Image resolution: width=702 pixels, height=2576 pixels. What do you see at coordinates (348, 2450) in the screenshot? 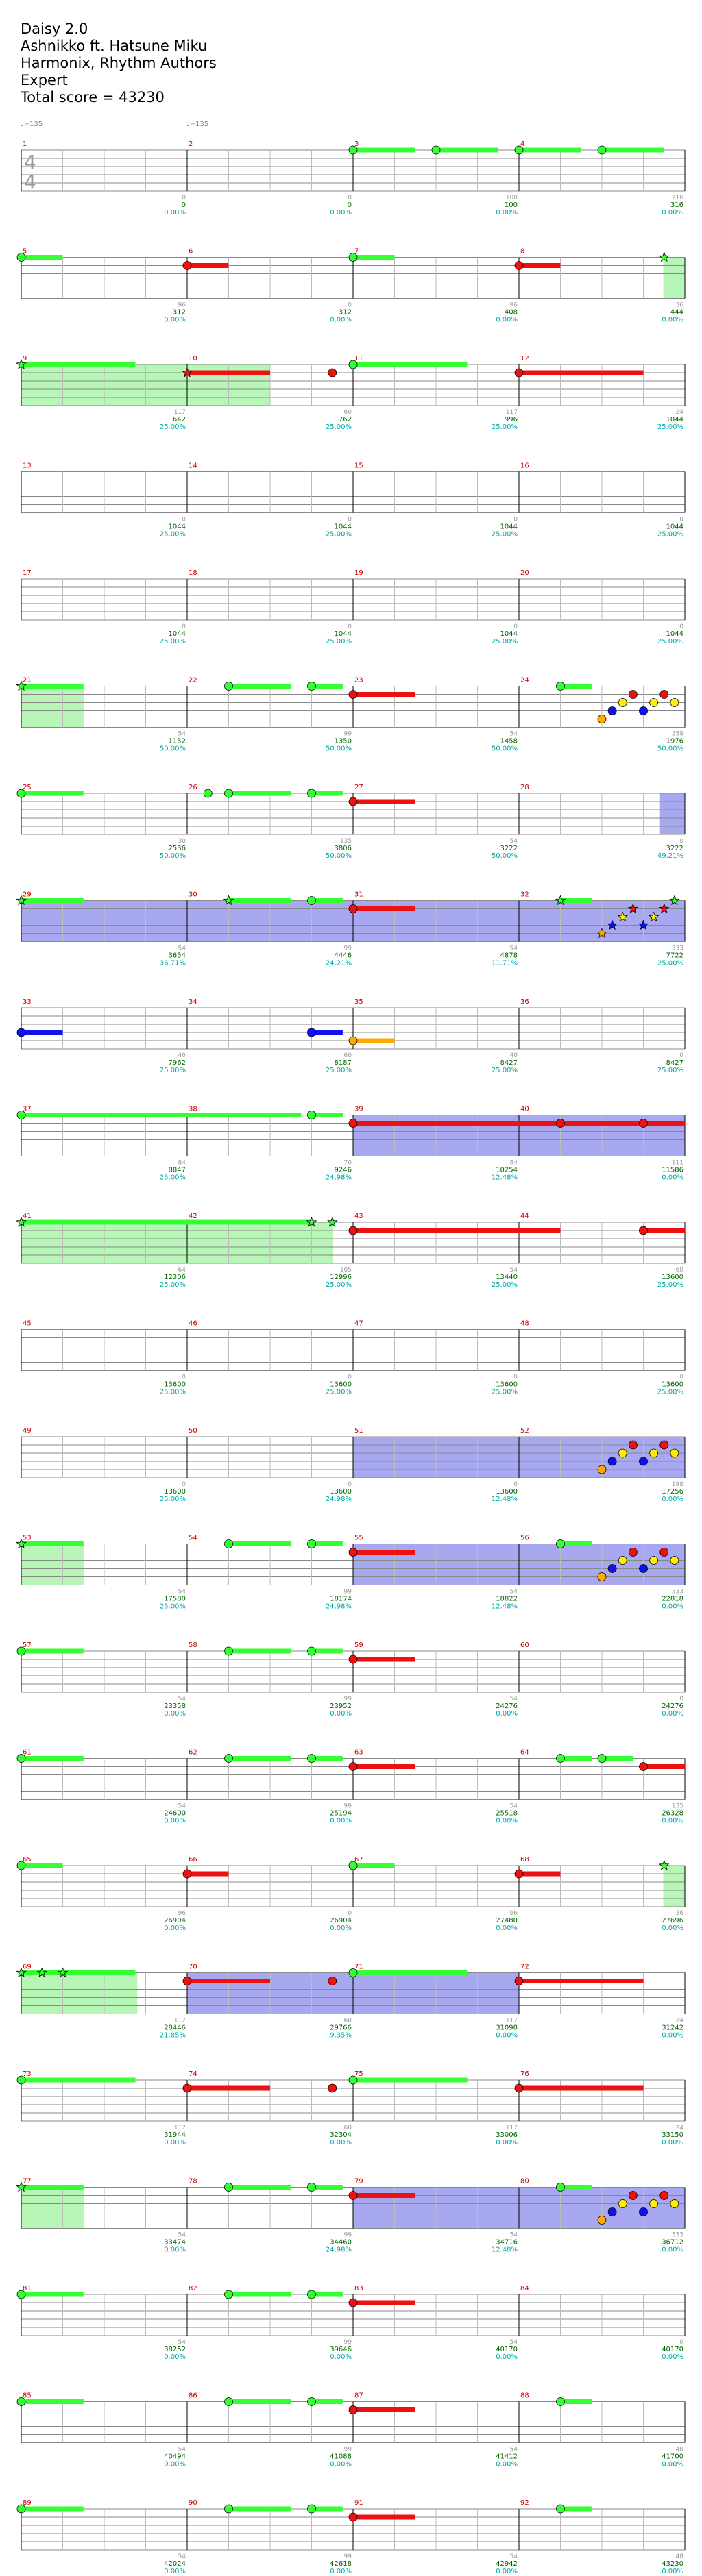
I see `measure-score-delta: 99` at bounding box center [348, 2450].